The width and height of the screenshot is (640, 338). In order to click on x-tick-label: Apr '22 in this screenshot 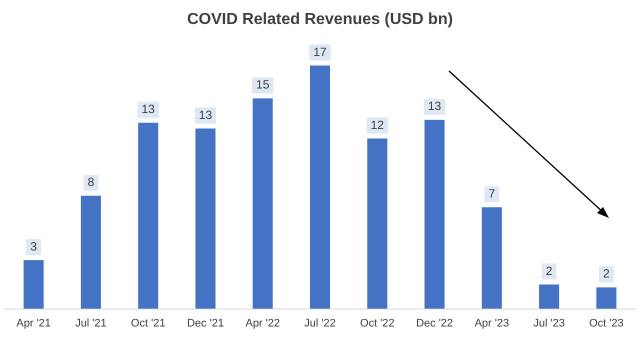, I will do `click(262, 323)`.